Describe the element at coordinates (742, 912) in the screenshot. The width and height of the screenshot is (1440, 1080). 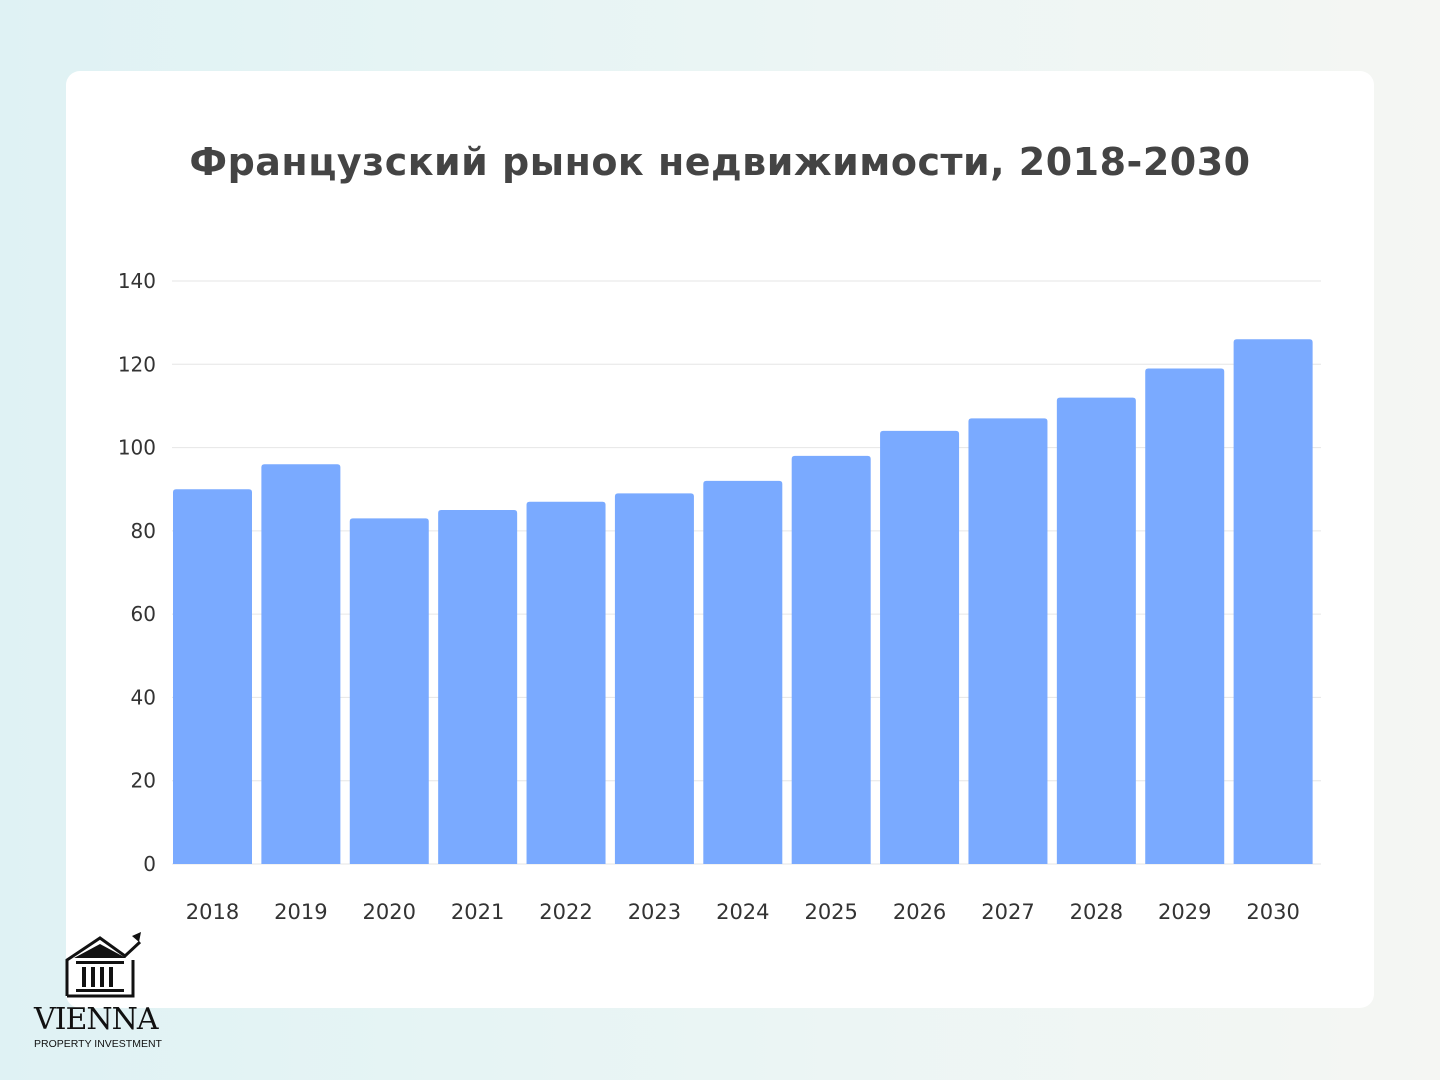
I see `x-tick-label: 2024` at that location.